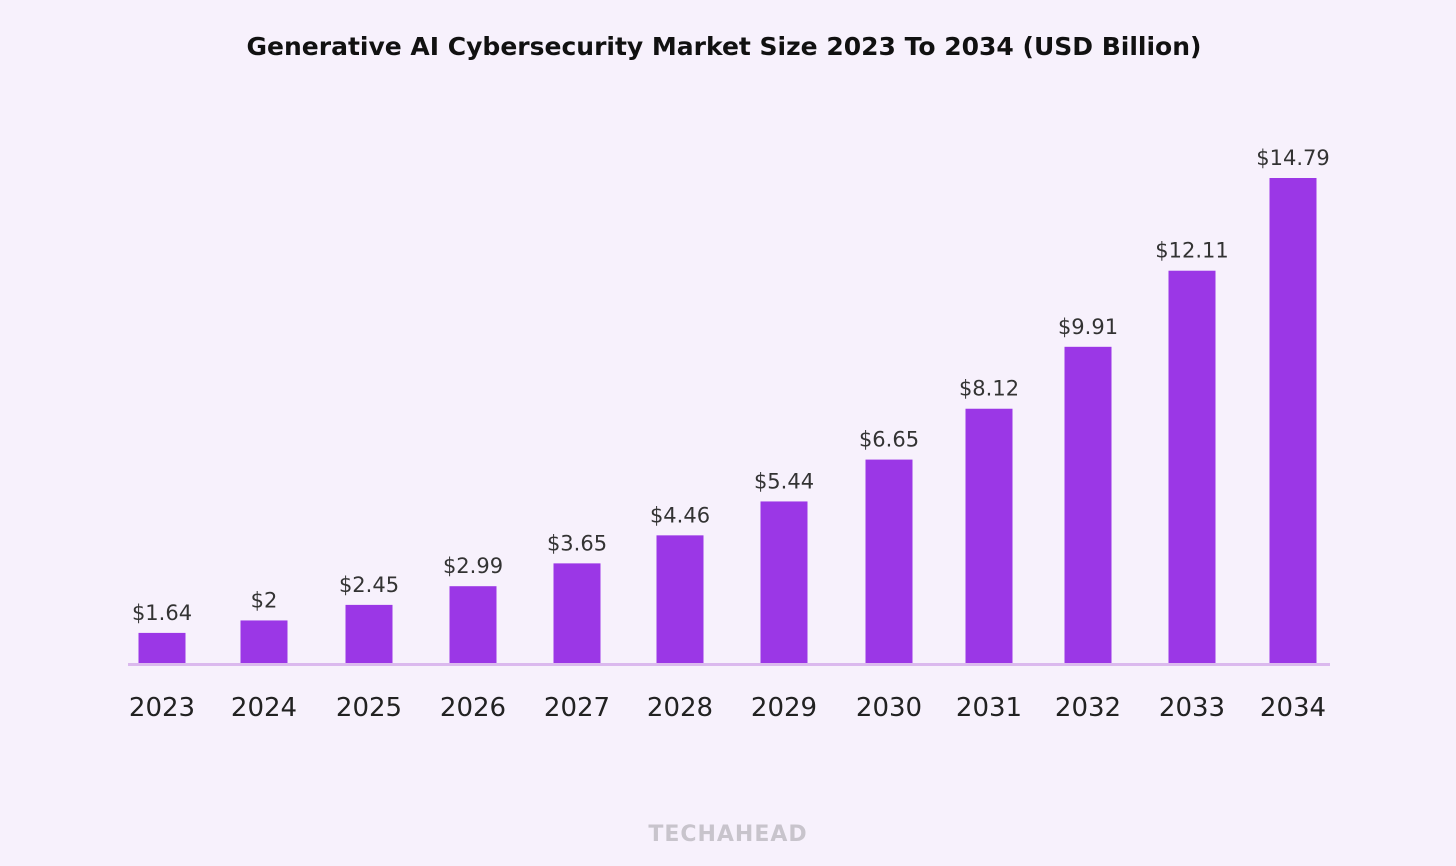 This screenshot has width=1456, height=866. What do you see at coordinates (577, 708) in the screenshot?
I see `x-tick-2027: 2027` at bounding box center [577, 708].